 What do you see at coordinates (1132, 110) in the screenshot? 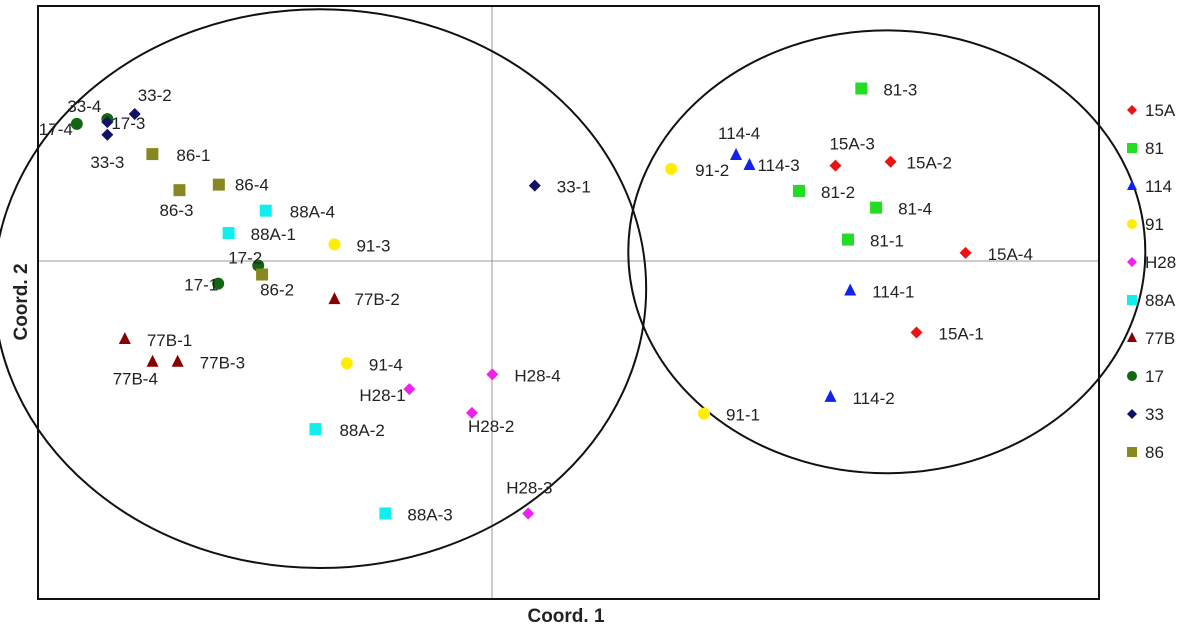
I see `legend-marker-15A` at bounding box center [1132, 110].